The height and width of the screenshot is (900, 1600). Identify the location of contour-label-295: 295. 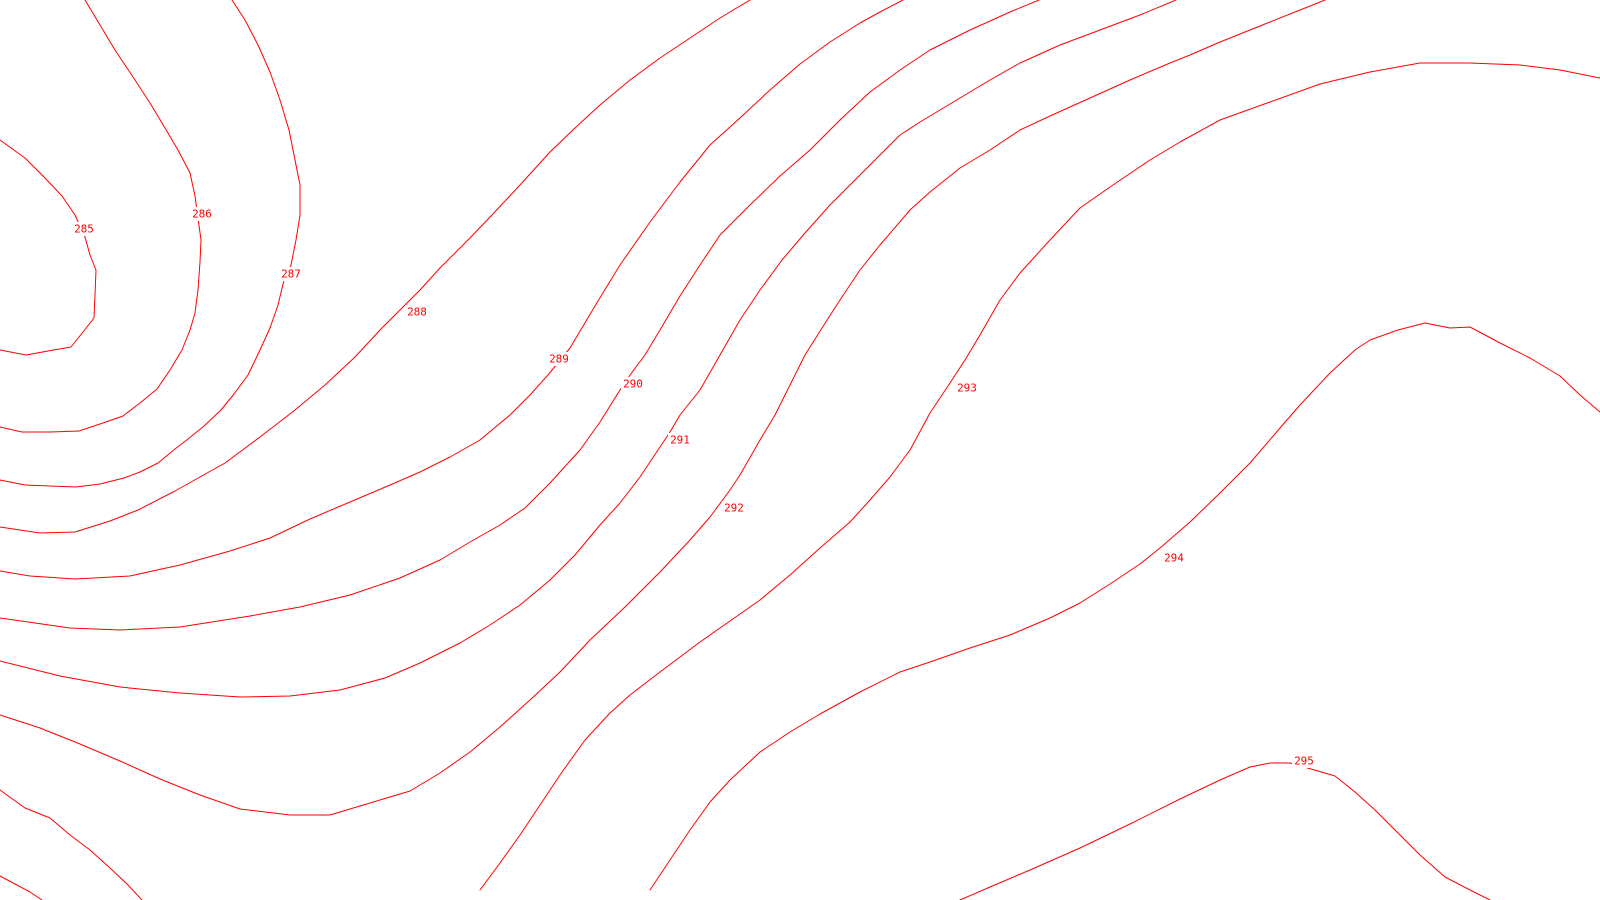
(1304, 761).